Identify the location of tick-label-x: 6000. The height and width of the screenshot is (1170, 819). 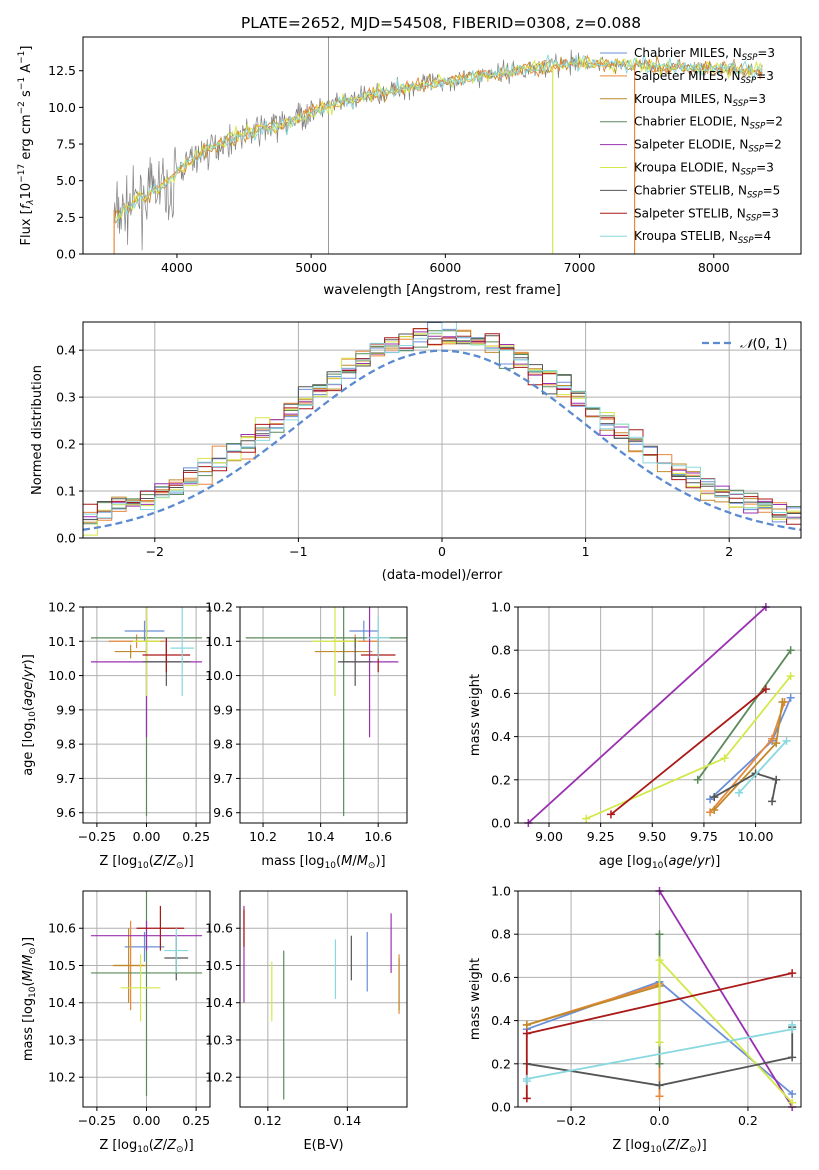
(445, 267).